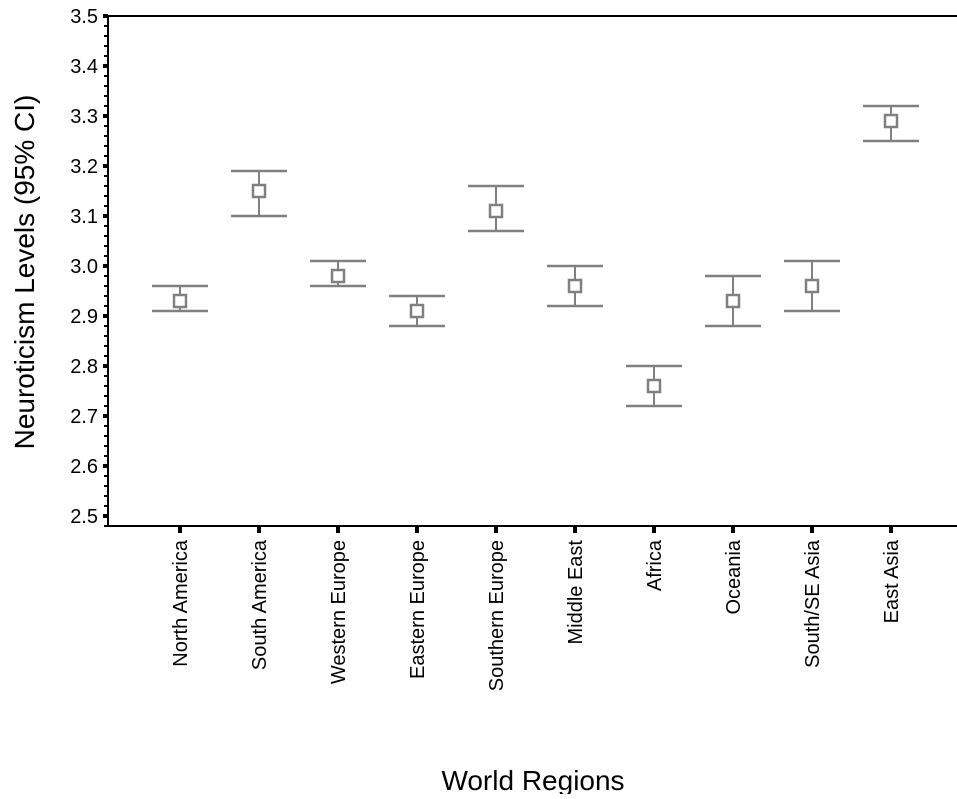 The height and width of the screenshot is (799, 957). What do you see at coordinates (84, 17) in the screenshot?
I see `y-tick-label: 3.5` at bounding box center [84, 17].